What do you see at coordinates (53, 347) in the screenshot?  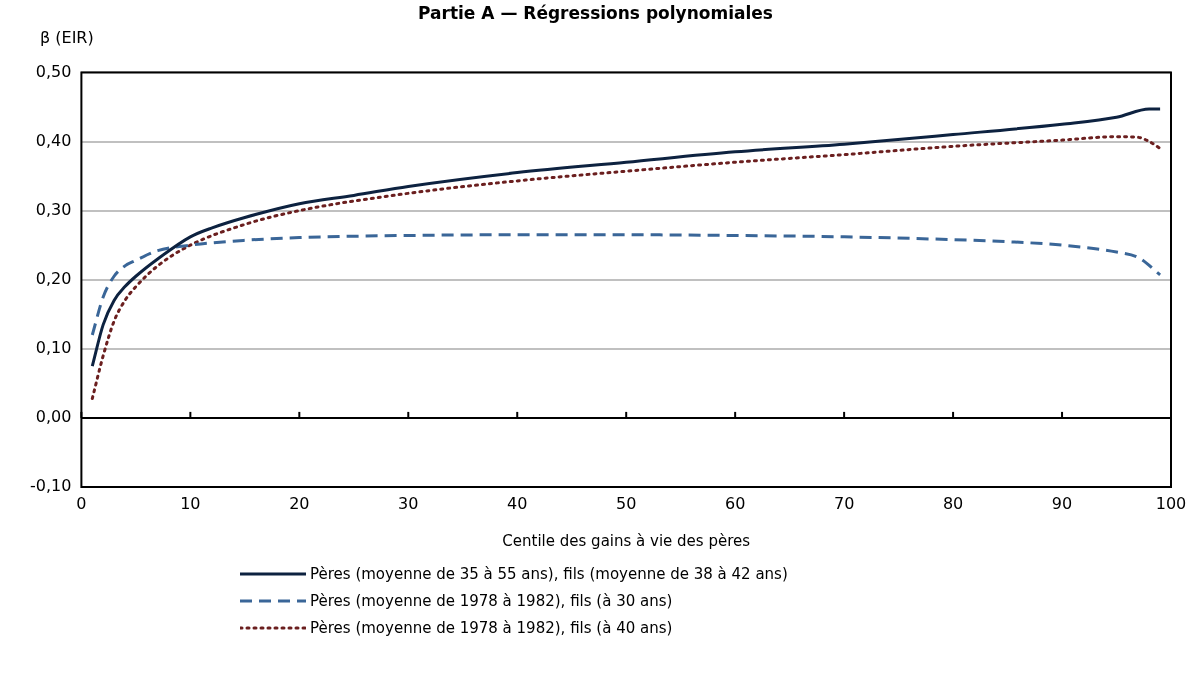 I see `y-tick-label: 0,10` at bounding box center [53, 347].